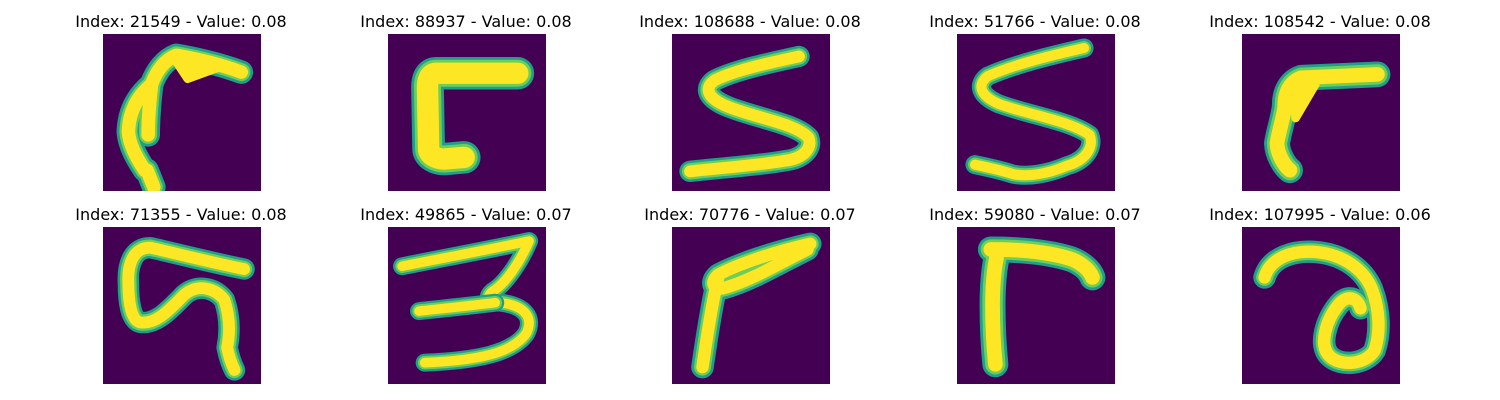 This screenshot has width=1500, height=400. Describe the element at coordinates (1035, 21) in the screenshot. I see `panel-title: Index: 51766 - Value: 0.08` at that location.